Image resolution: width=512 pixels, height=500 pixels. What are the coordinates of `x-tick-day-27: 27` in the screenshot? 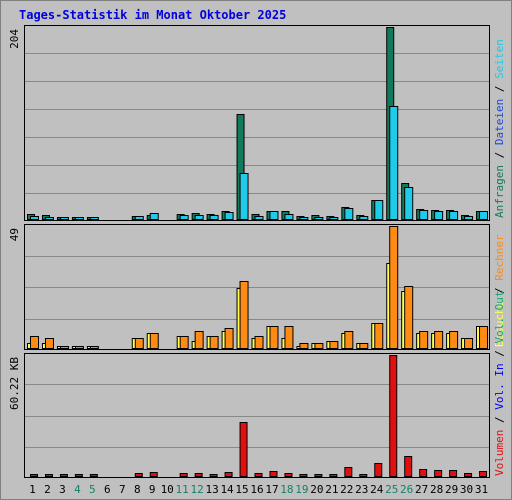 It's located at (421, 489).